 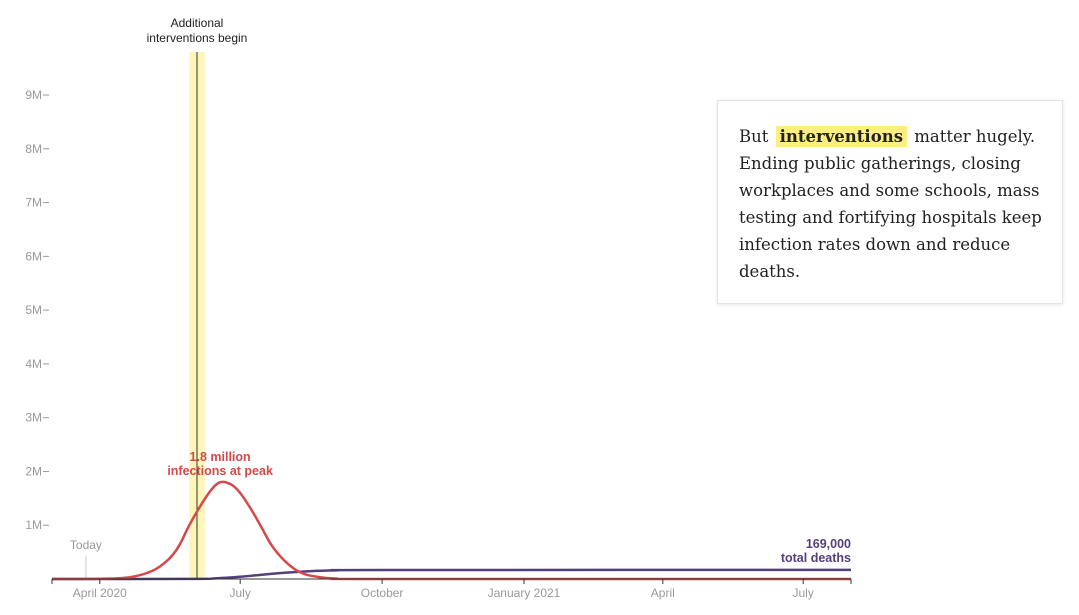 What do you see at coordinates (841, 136) in the screenshot?
I see `callout-highlight: interventions` at bounding box center [841, 136].